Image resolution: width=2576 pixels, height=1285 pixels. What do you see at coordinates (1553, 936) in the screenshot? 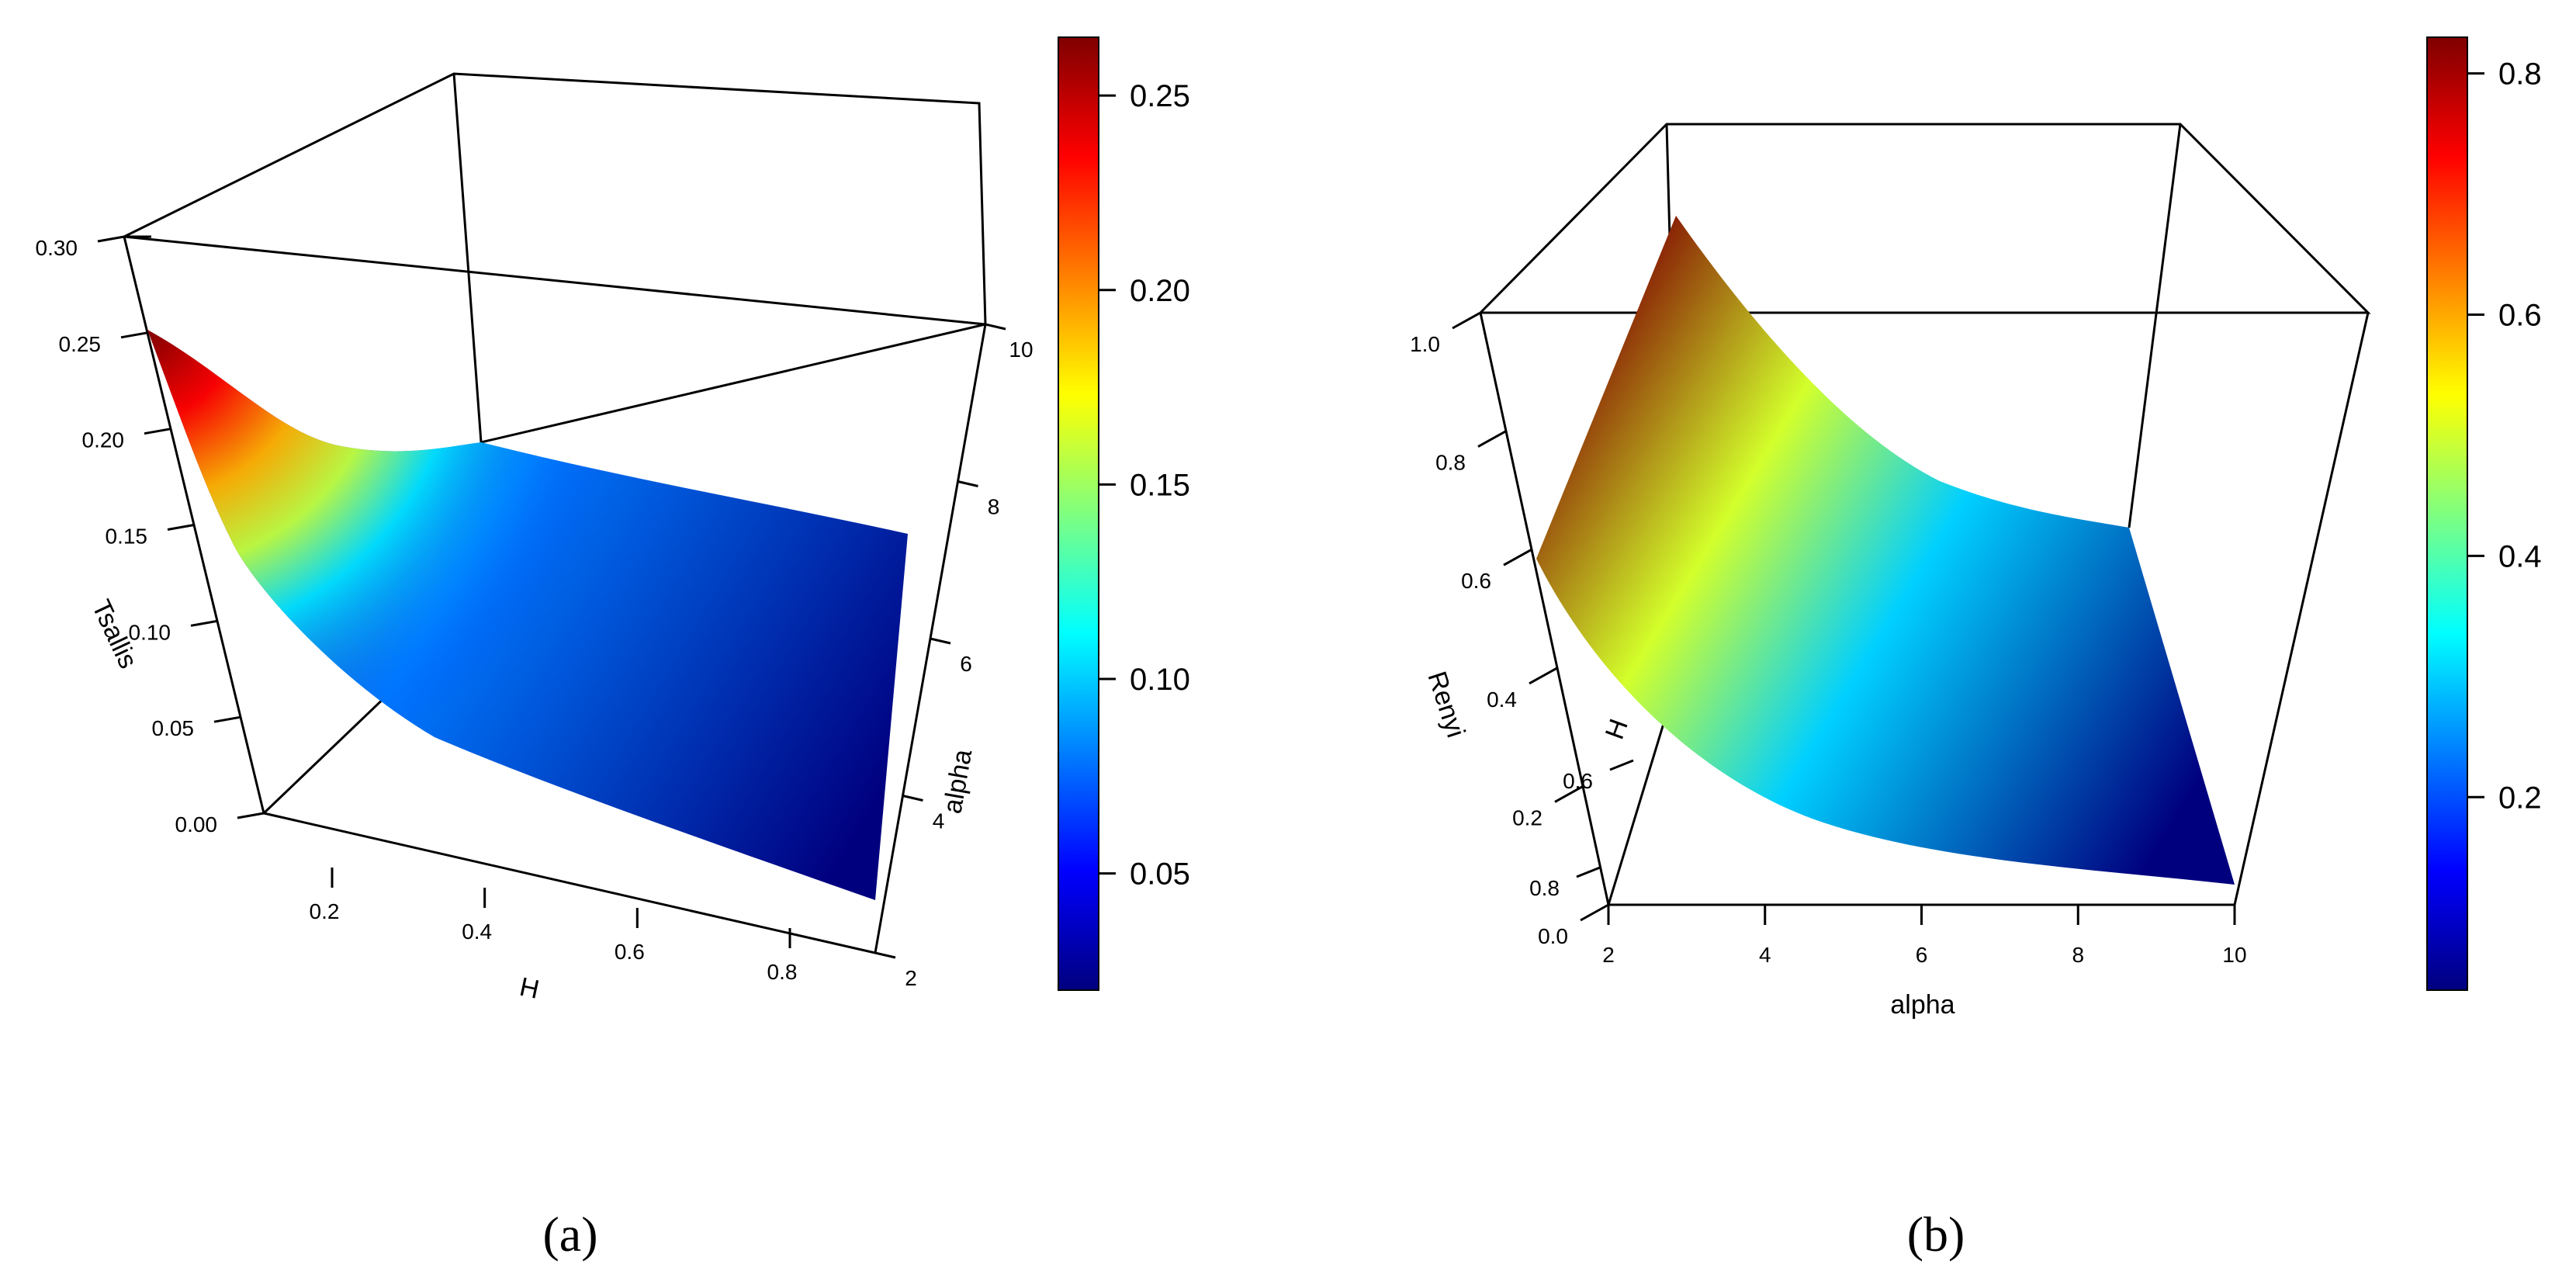
I see `z-b-tick-label: 0.0` at bounding box center [1553, 936].